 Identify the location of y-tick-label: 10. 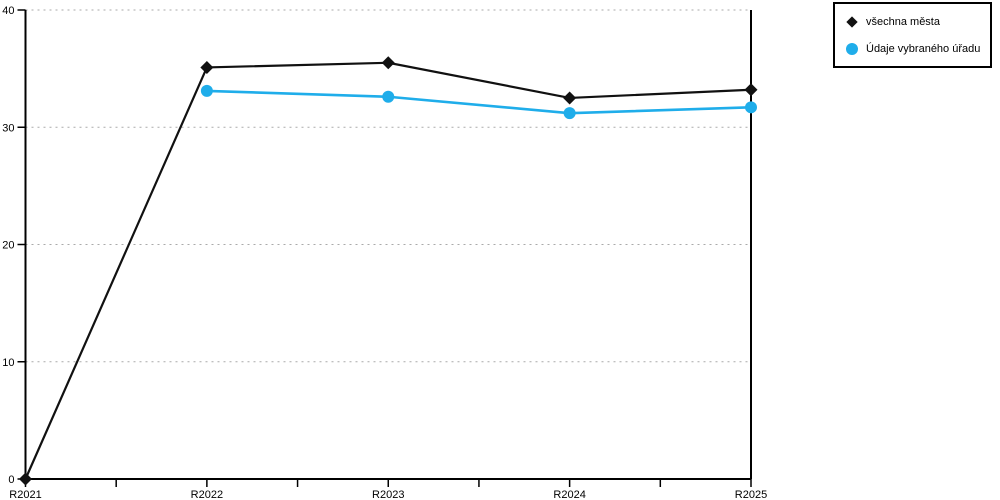
(8, 363).